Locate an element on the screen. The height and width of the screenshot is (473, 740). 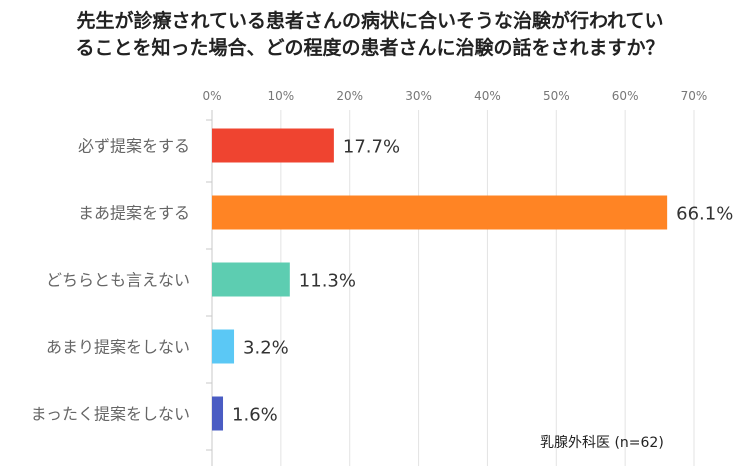
category-label: 必ず提案をする is located at coordinates (134, 146).